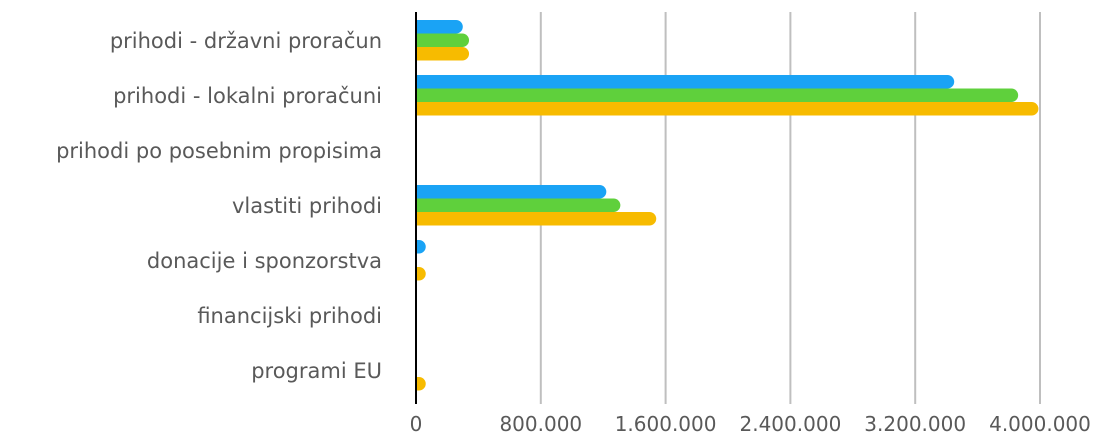  What do you see at coordinates (247, 96) in the screenshot?
I see `category-label: prihodi - lokalni proračuni` at bounding box center [247, 96].